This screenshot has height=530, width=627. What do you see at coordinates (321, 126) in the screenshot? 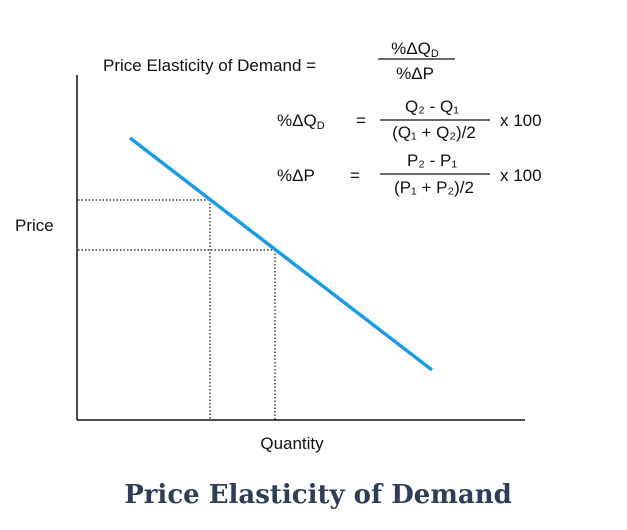
I see `lhs-sub: D` at bounding box center [321, 126].